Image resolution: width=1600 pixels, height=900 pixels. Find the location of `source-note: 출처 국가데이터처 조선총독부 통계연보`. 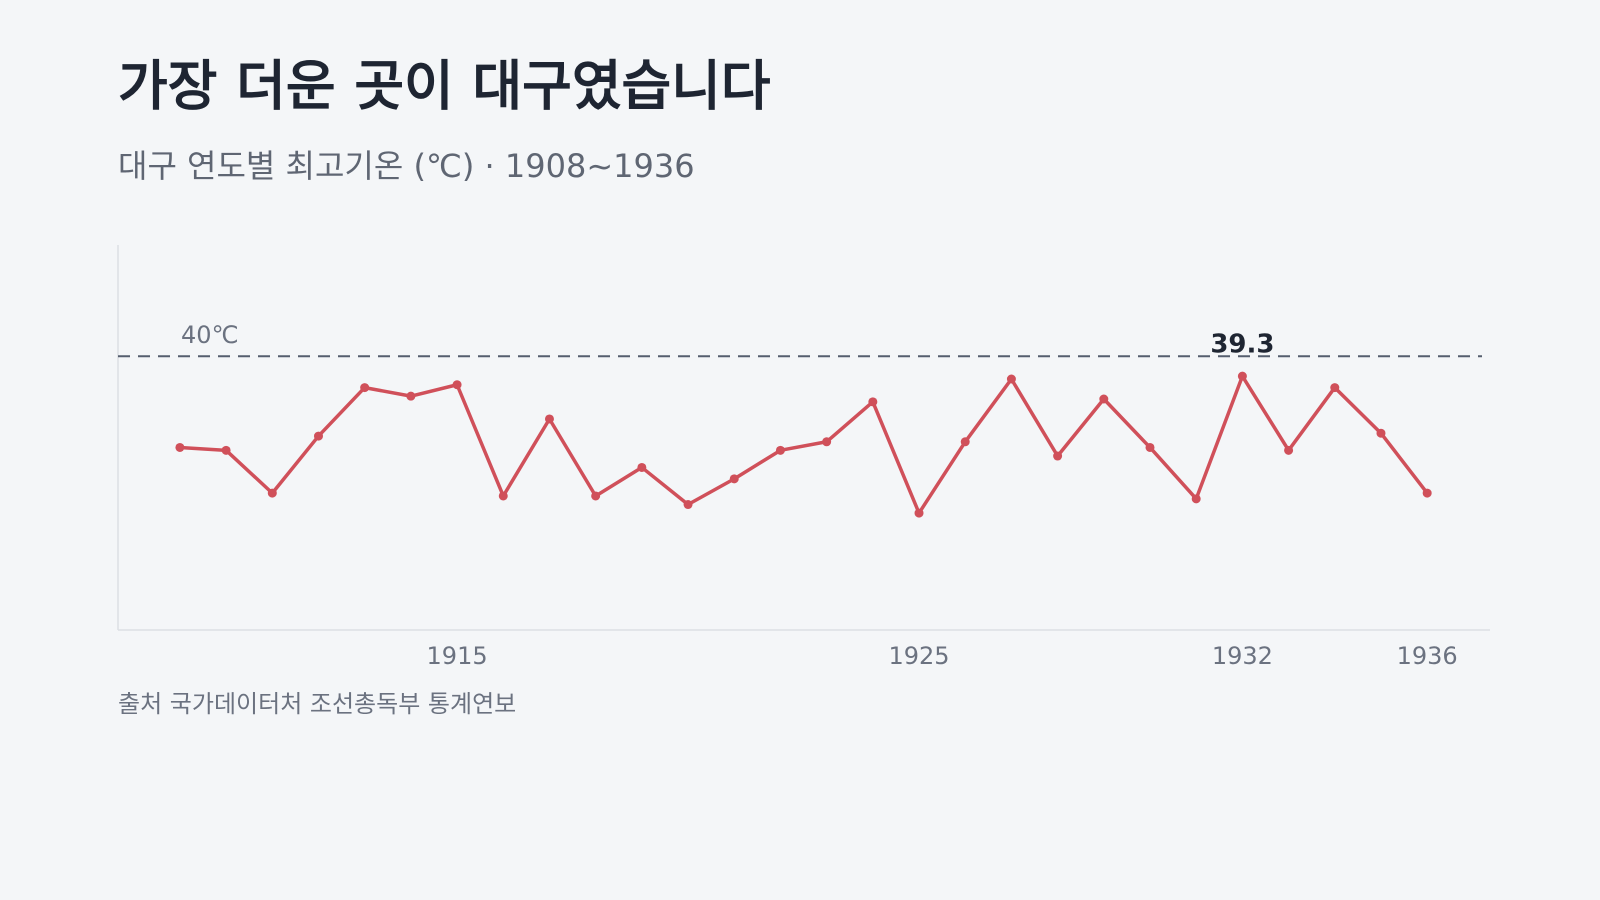

source-note: 출처 국가데이터처 조선총독부 통계연보 is located at coordinates (317, 704).